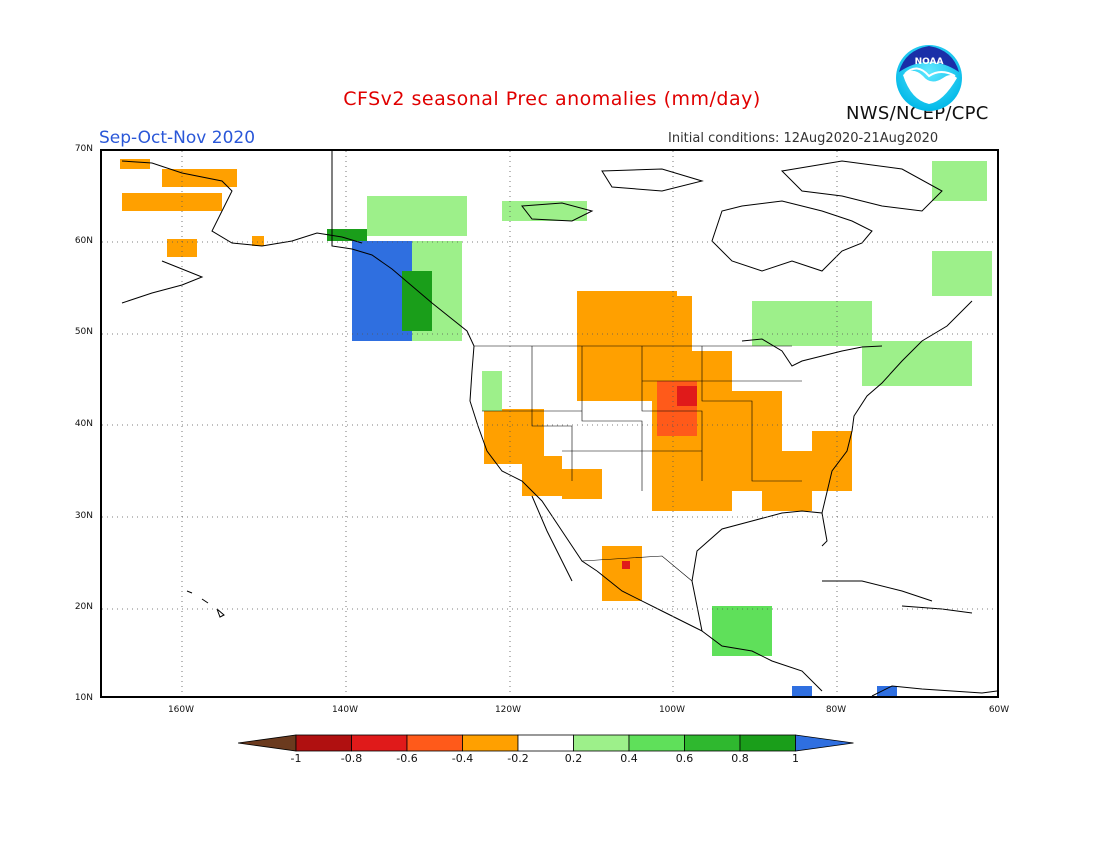 The width and height of the screenshot is (1100, 850). Describe the element at coordinates (83, 516) in the screenshot. I see `lat-label: 30N` at that location.